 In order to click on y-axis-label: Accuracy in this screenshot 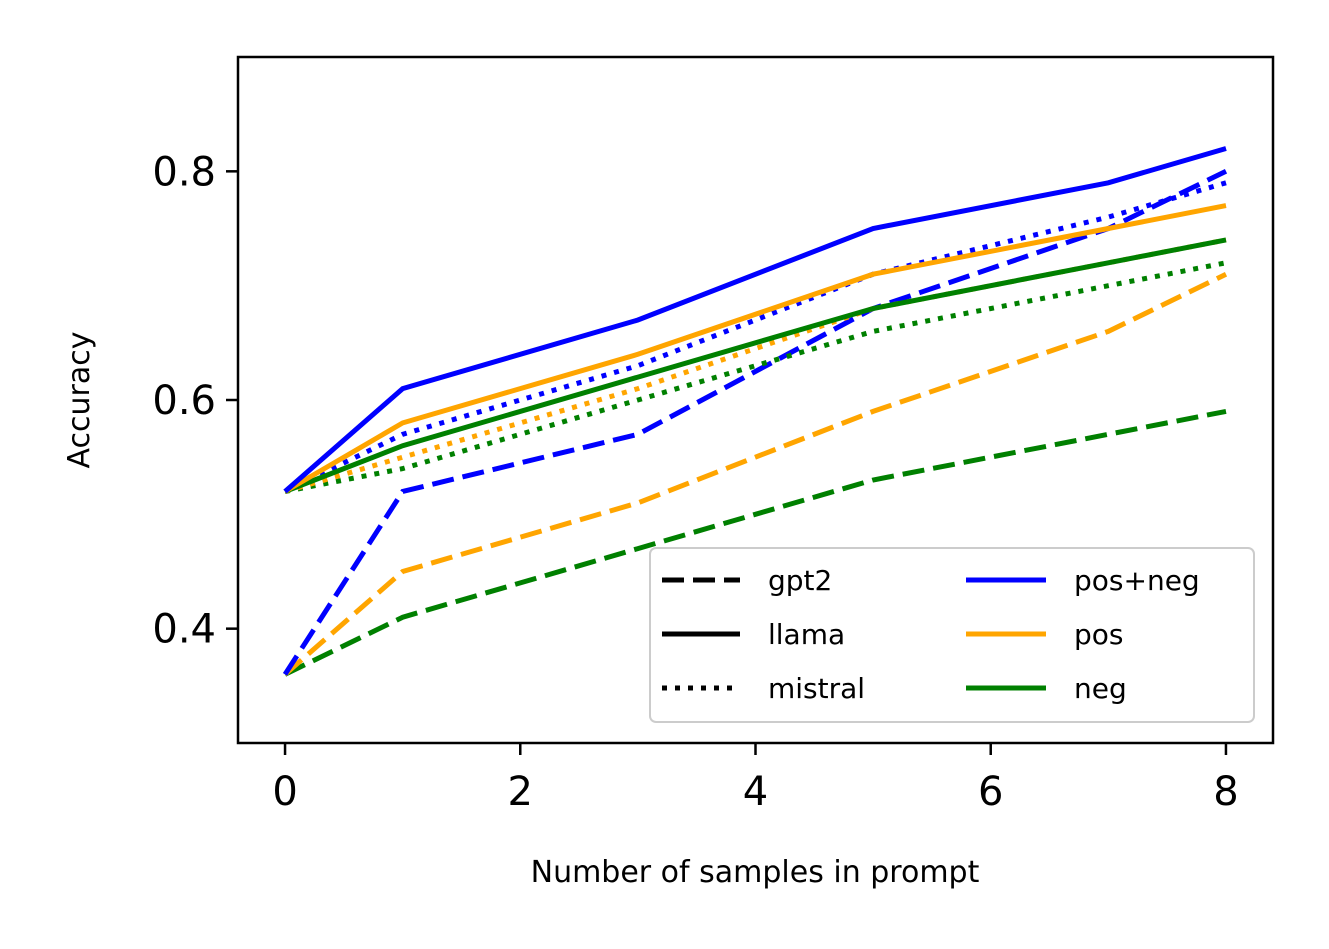, I will do `click(79, 400)`.